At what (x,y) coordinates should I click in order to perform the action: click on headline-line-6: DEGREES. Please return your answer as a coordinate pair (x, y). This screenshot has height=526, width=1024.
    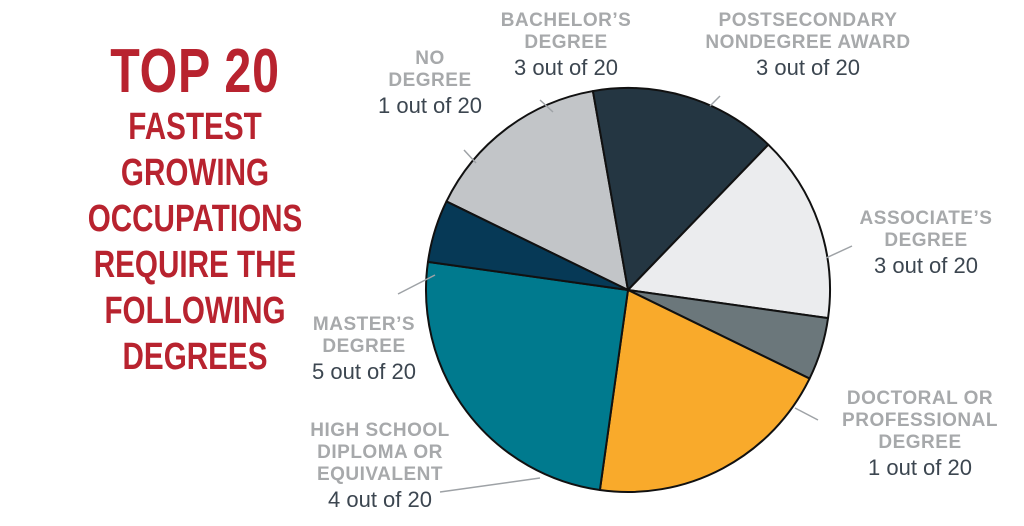
    Looking at the image, I should click on (195, 357).